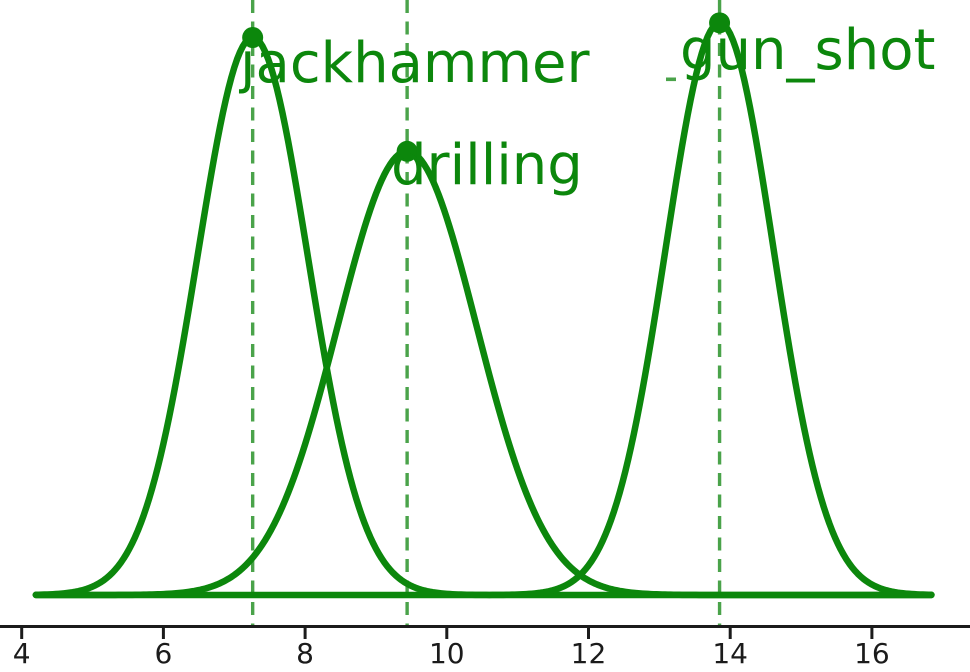 Image resolution: width=970 pixels, height=672 pixels. Describe the element at coordinates (487, 165) in the screenshot. I see `class-label-drilling: drilling` at that location.